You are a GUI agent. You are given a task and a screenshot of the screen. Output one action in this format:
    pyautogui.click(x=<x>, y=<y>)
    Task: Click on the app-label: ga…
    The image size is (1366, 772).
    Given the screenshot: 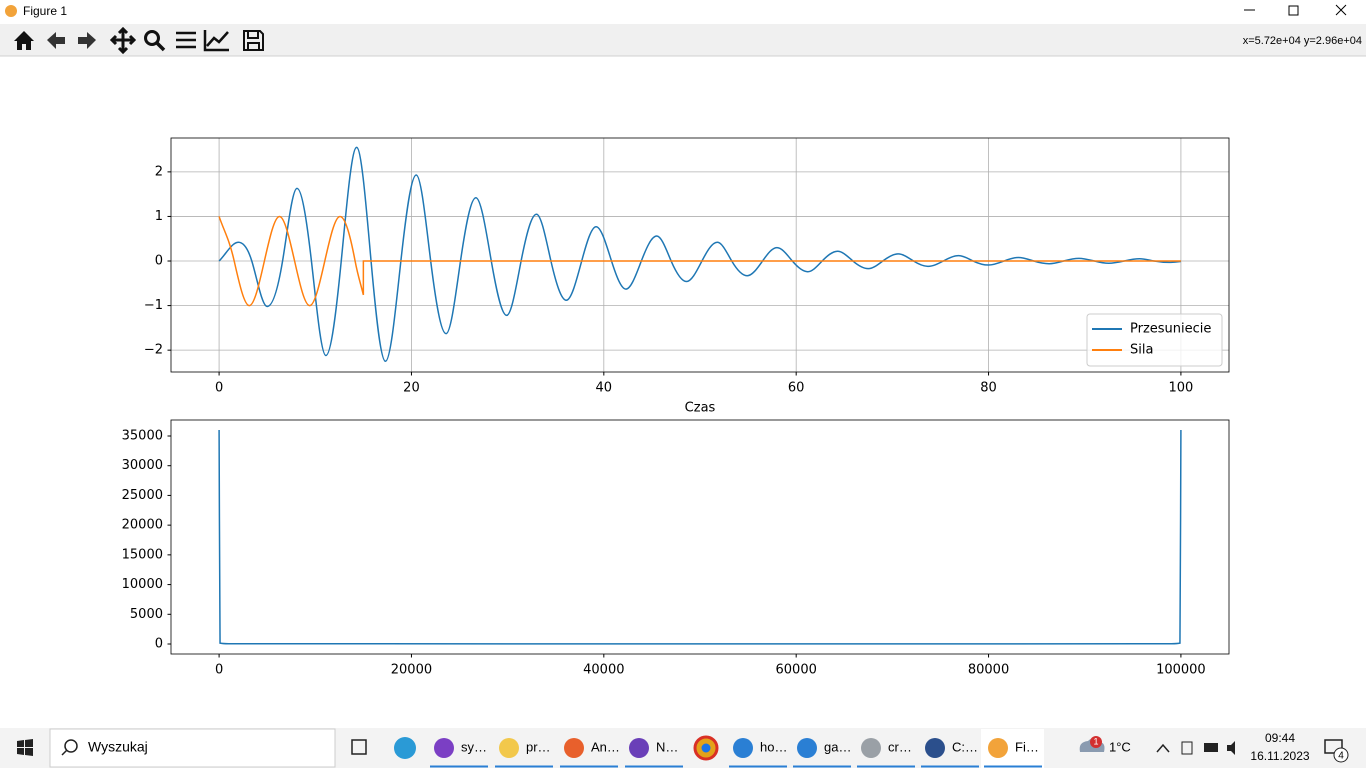 What is the action you would take?
    pyautogui.click(x=837, y=746)
    